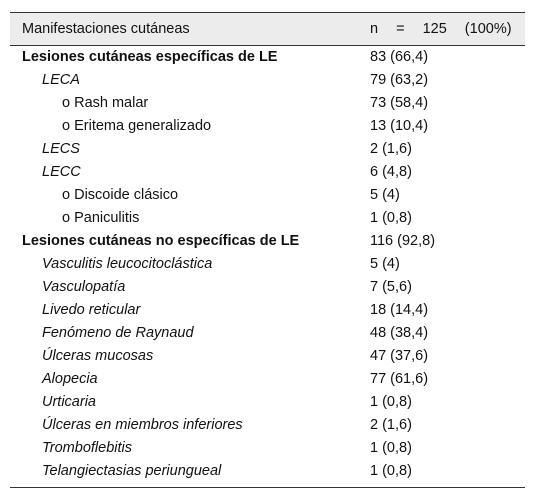 This screenshot has height=499, width=536. What do you see at coordinates (399, 379) in the screenshot?
I see `row-value: 77 (61,6)` at bounding box center [399, 379].